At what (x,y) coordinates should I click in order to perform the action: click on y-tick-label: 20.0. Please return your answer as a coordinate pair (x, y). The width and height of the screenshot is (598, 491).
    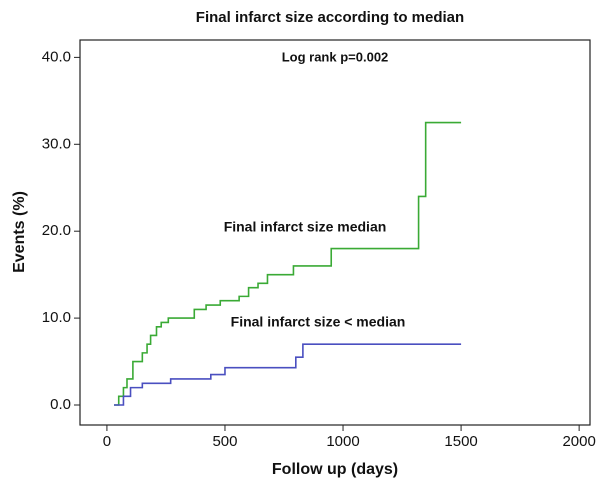
    Looking at the image, I should click on (56, 230).